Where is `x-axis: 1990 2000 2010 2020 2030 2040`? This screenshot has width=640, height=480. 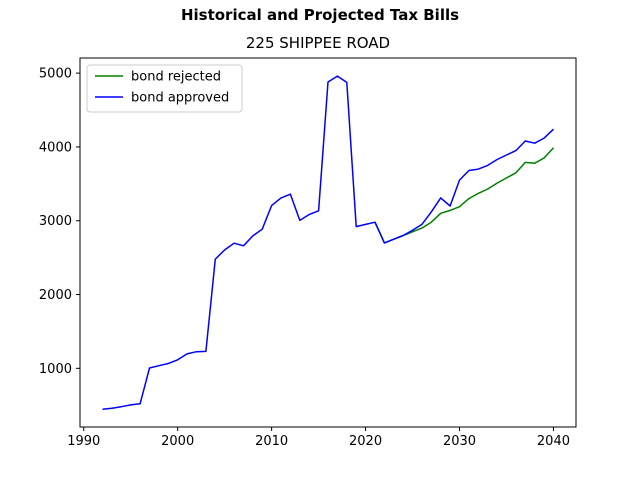 x-axis: 1990 2000 2010 2020 2030 2040 is located at coordinates (318, 438).